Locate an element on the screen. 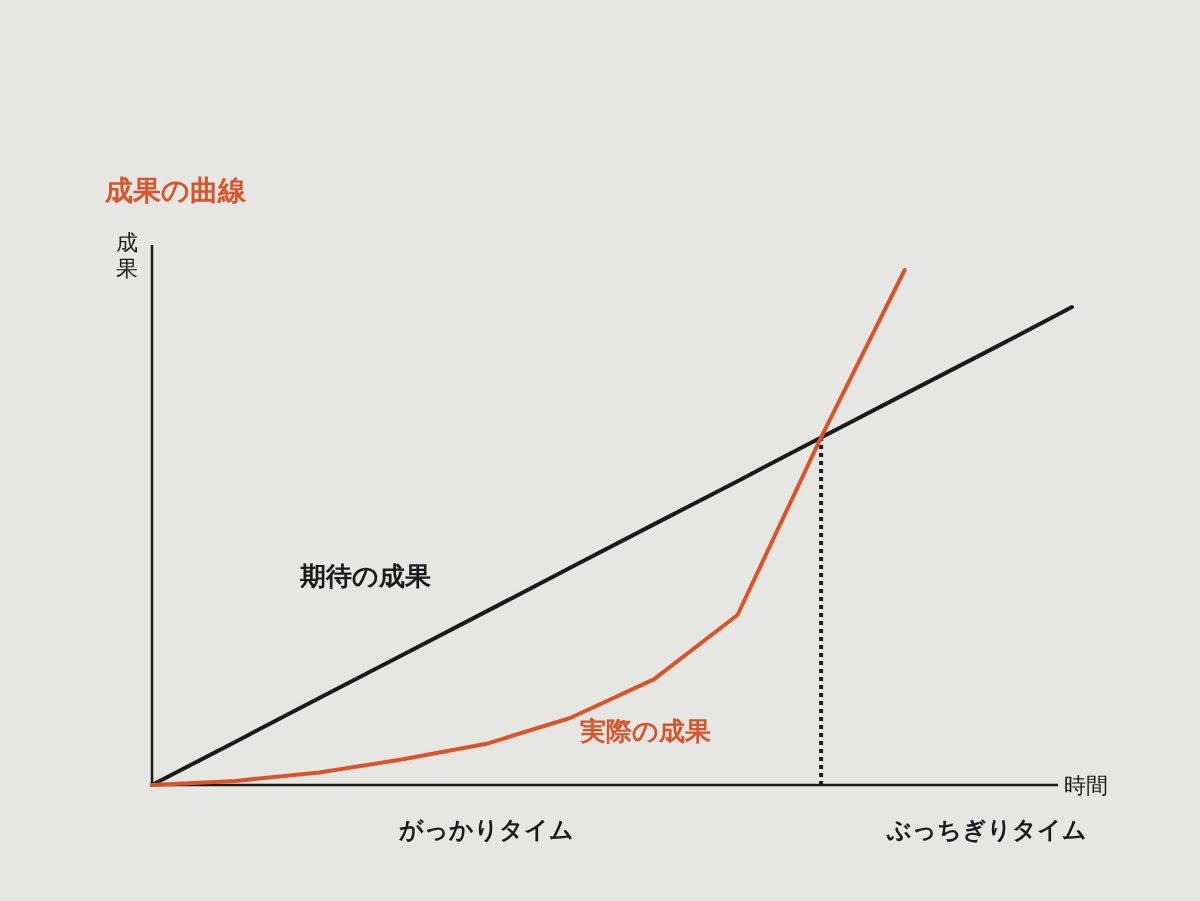 The height and width of the screenshot is (901, 1200). y-axis-title: 成果 is located at coordinates (127, 255).